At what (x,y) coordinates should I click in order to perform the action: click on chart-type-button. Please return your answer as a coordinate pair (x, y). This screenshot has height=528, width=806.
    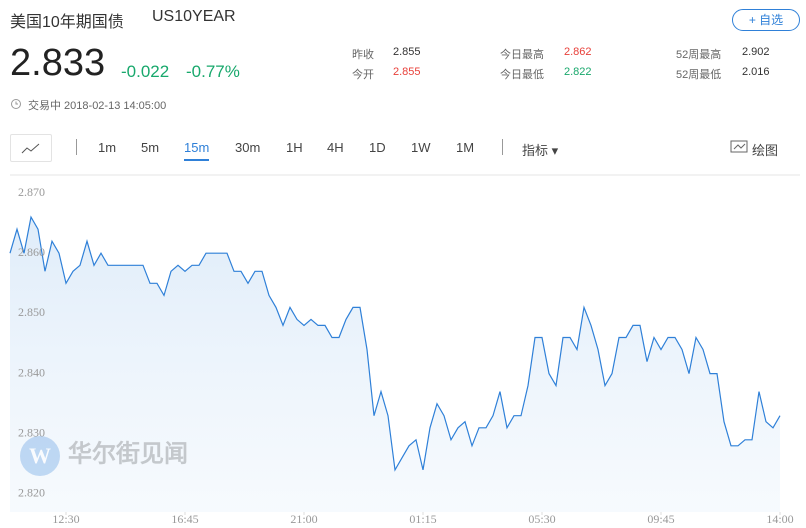
    Looking at the image, I should click on (31, 148).